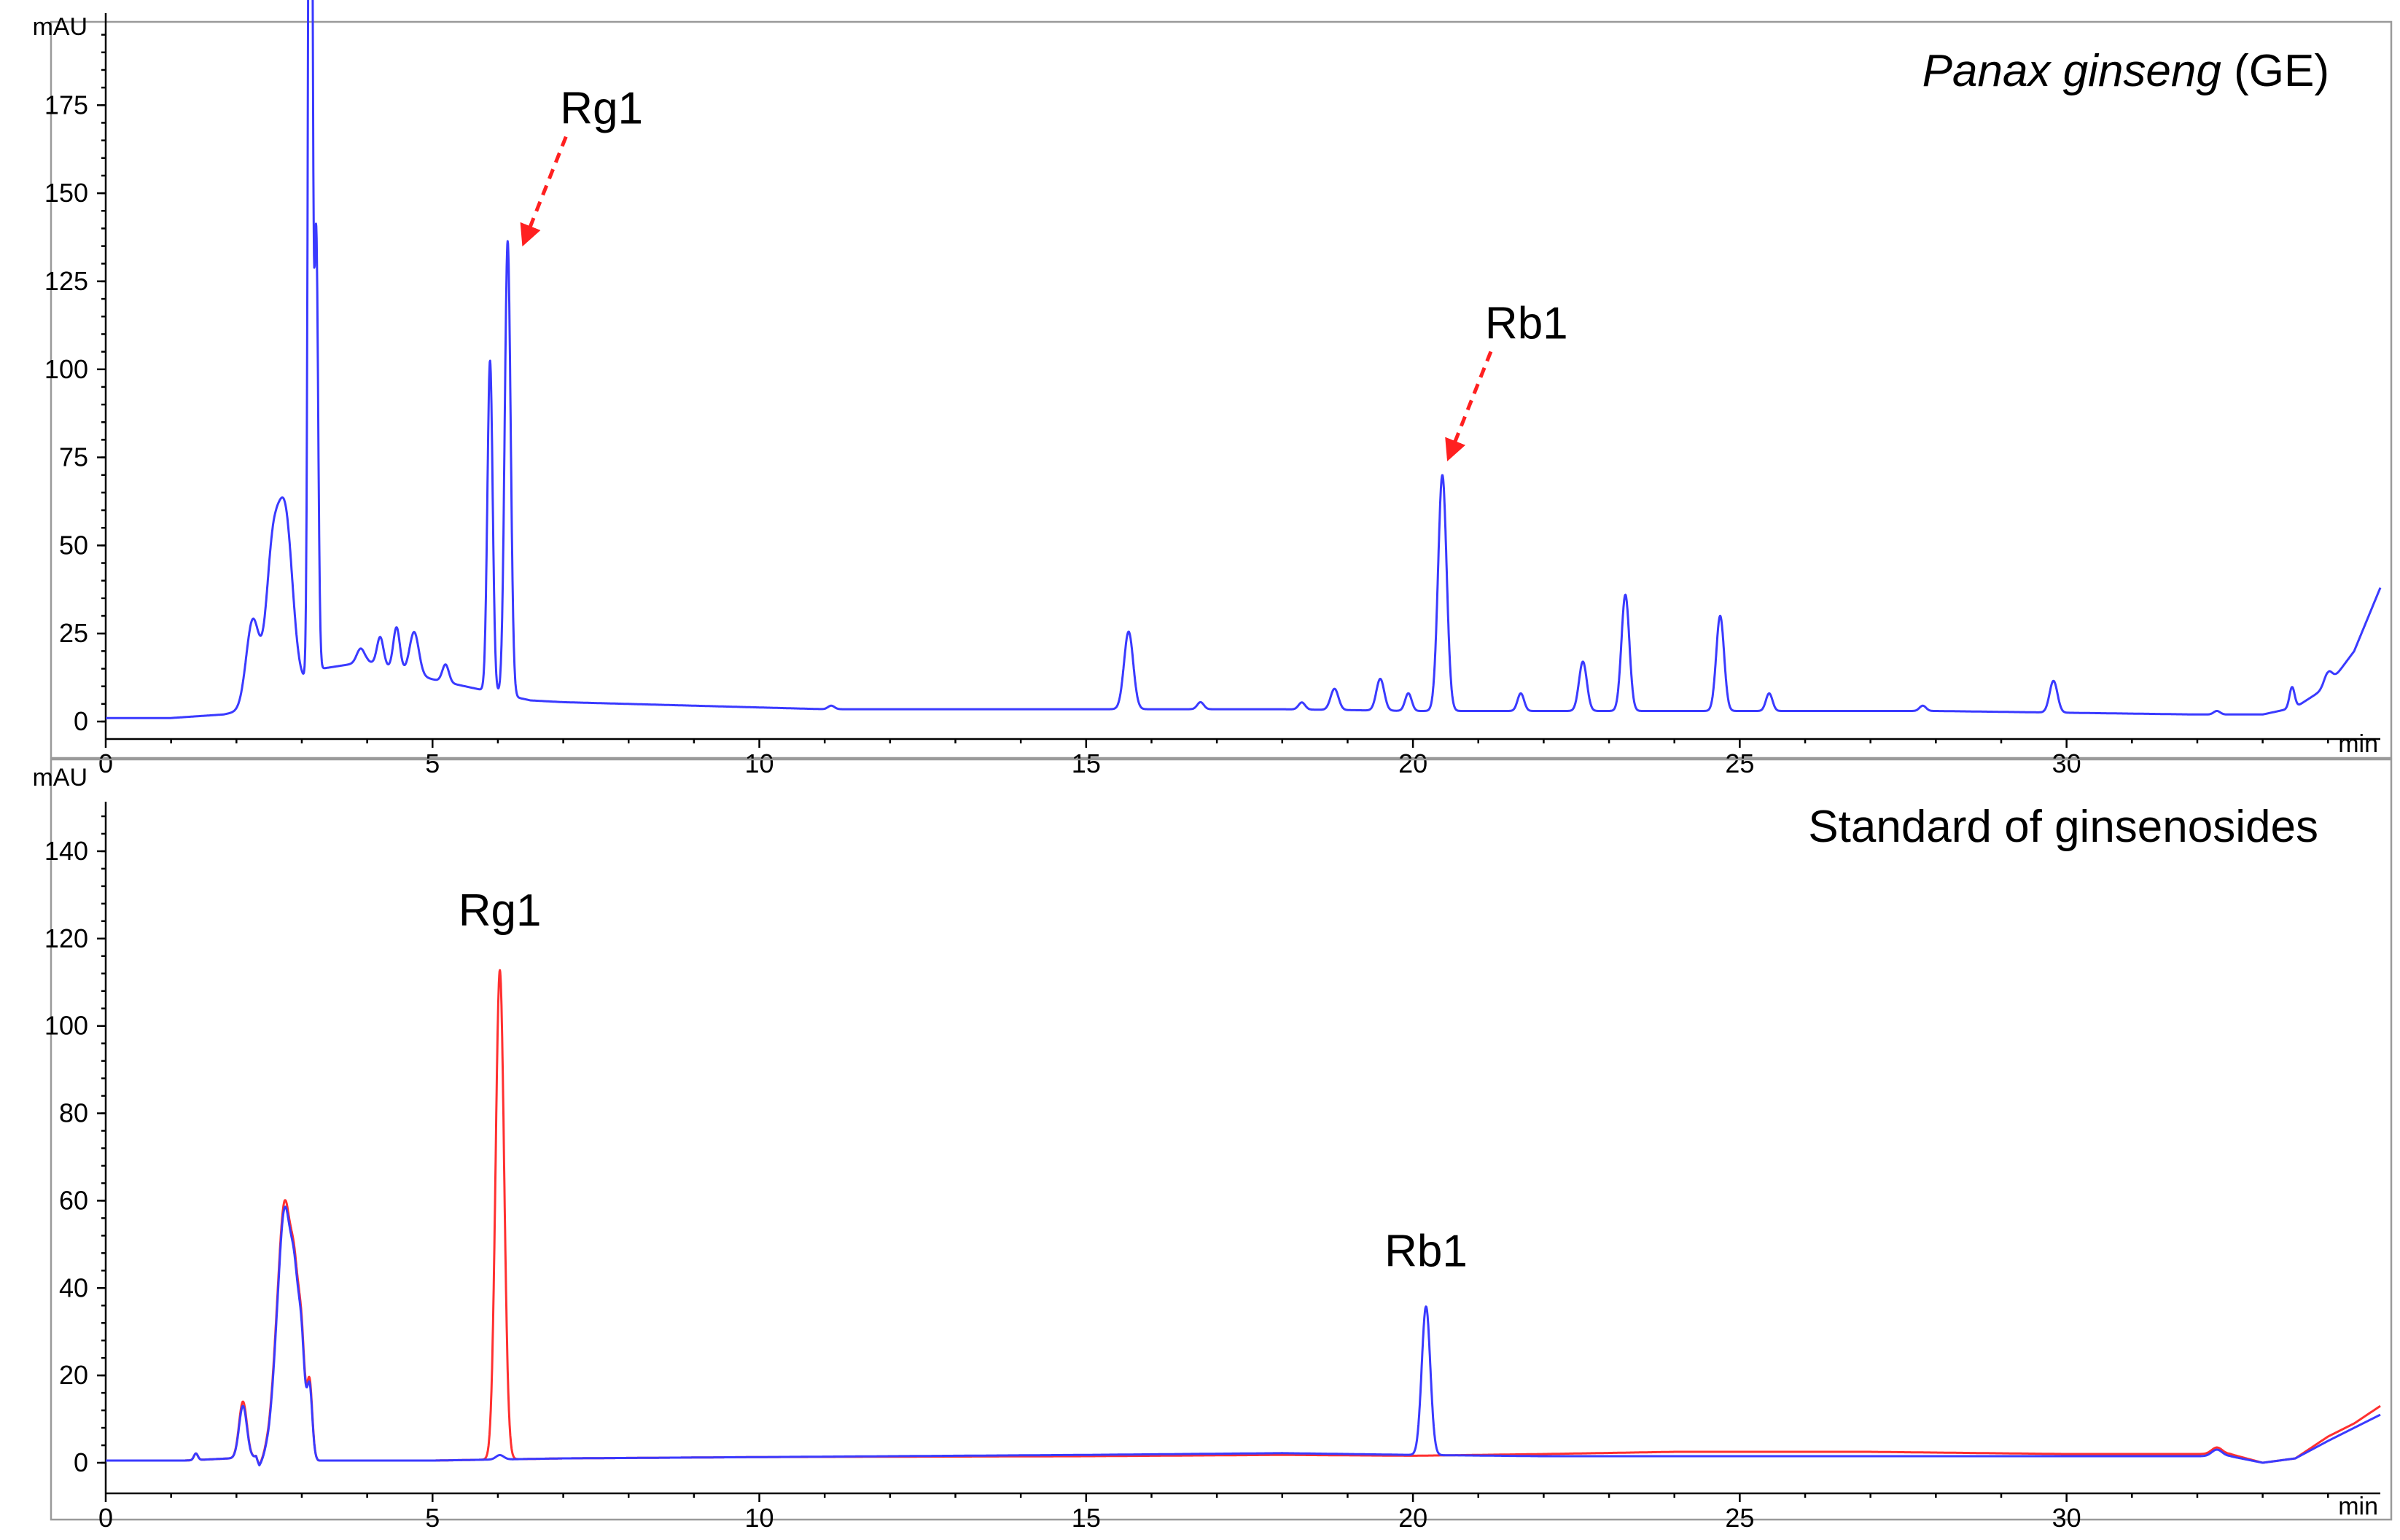 Image resolution: width=2400 pixels, height=1540 pixels. What do you see at coordinates (2275, 71) in the screenshot?
I see `panel-title-suffix: (GE)` at bounding box center [2275, 71].